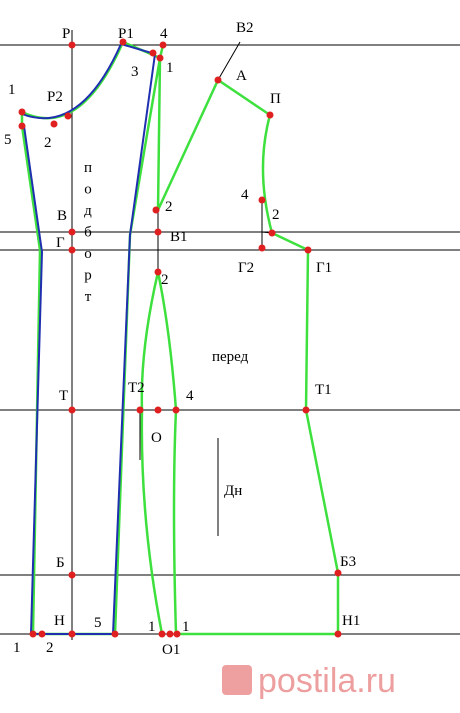 This screenshot has height=713, width=460. What do you see at coordinates (135, 72) in the screenshot?
I see `label: 3` at bounding box center [135, 72].